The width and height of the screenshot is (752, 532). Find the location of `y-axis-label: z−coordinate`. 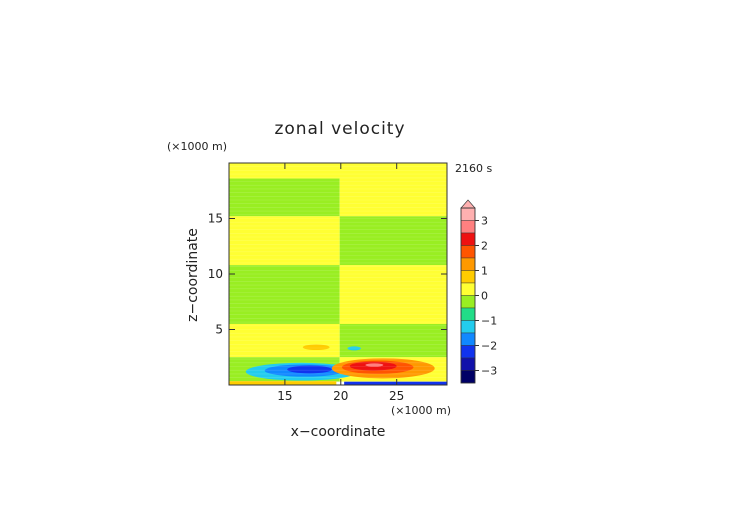

y-axis-label: z−coordinate is located at coordinates (193, 275).